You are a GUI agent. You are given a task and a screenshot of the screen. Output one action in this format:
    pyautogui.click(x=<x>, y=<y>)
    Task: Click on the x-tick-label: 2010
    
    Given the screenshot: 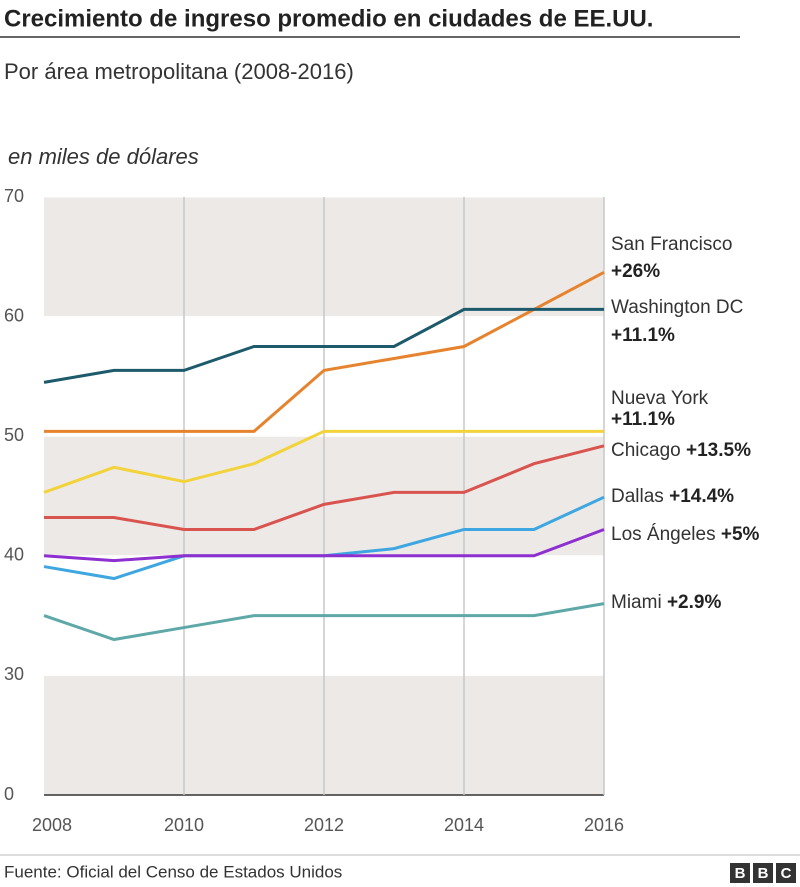 What is the action you would take?
    pyautogui.click(x=184, y=825)
    